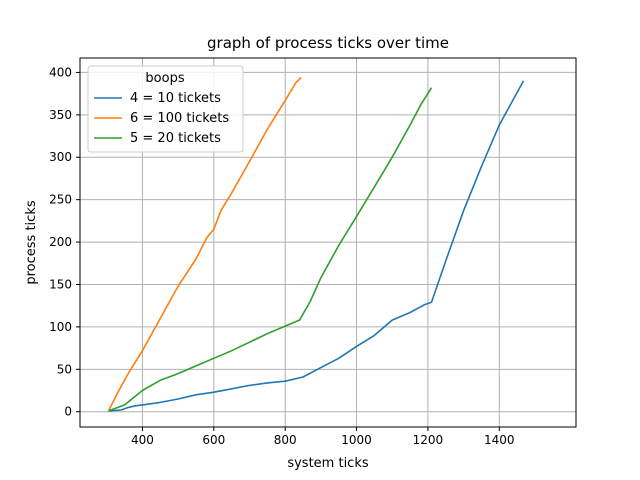  Describe the element at coordinates (60, 72) in the screenshot. I see `y-tick-label: 400` at that location.